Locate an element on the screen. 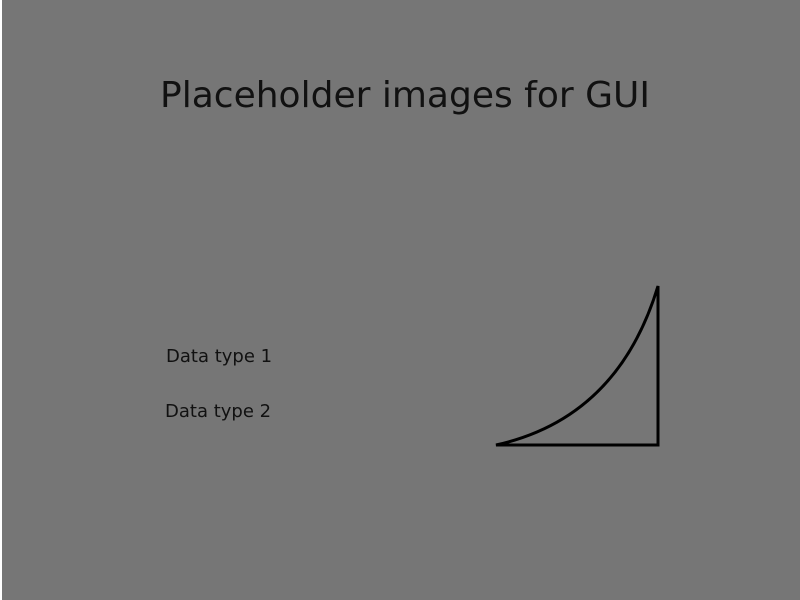 This screenshot has height=600, width=800. curve-triangle-outline is located at coordinates (577, 366).